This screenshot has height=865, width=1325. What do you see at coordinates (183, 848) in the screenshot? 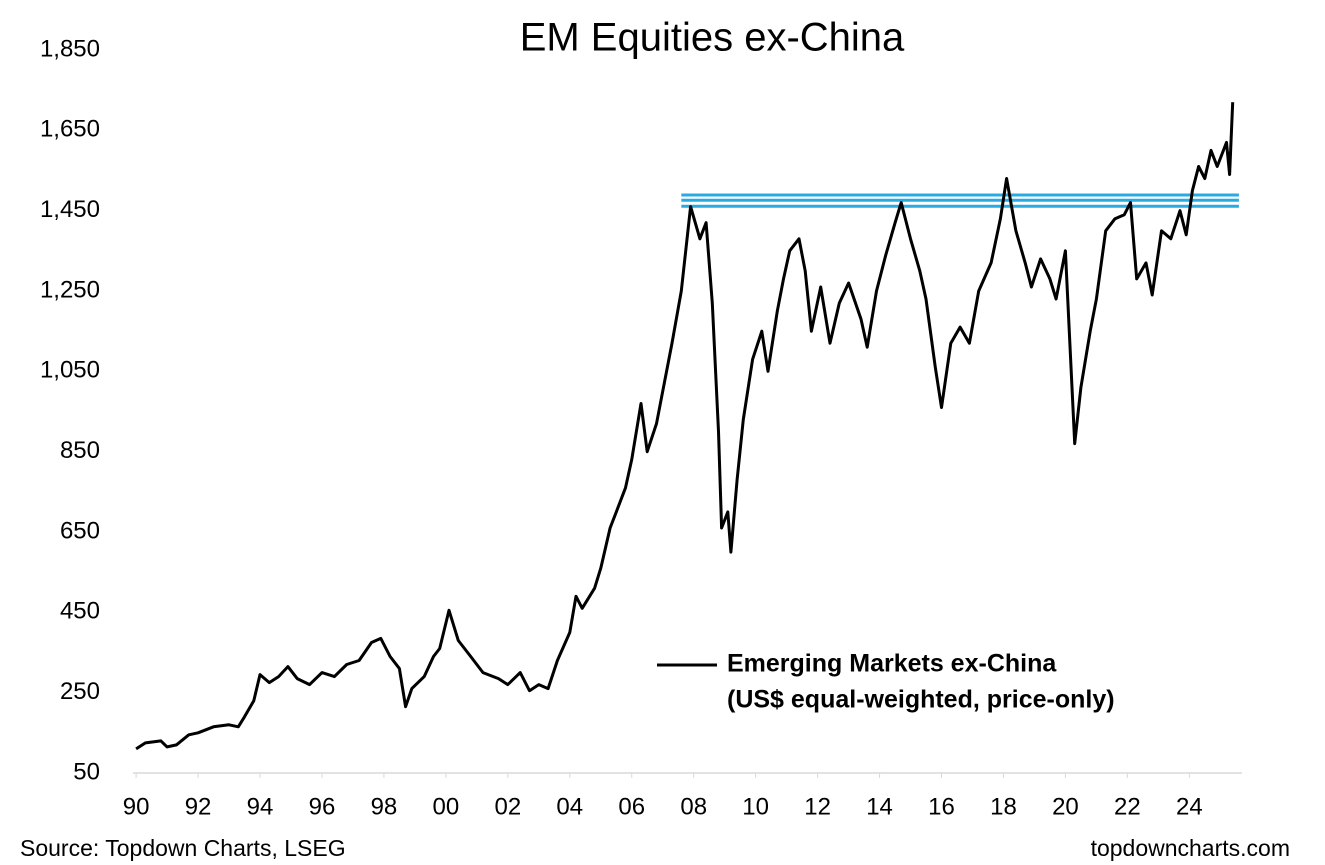
I see `source: Source: Topdown Charts, LSEG` at bounding box center [183, 848].